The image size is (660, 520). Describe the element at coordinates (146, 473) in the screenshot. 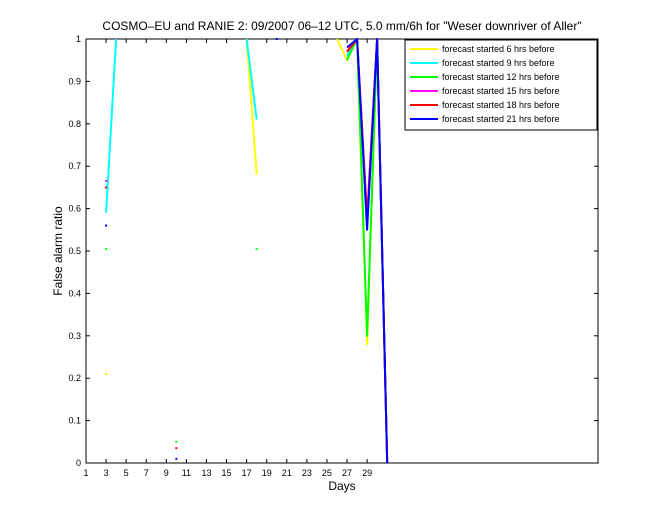

I see `x-tick-label: 7` at that location.